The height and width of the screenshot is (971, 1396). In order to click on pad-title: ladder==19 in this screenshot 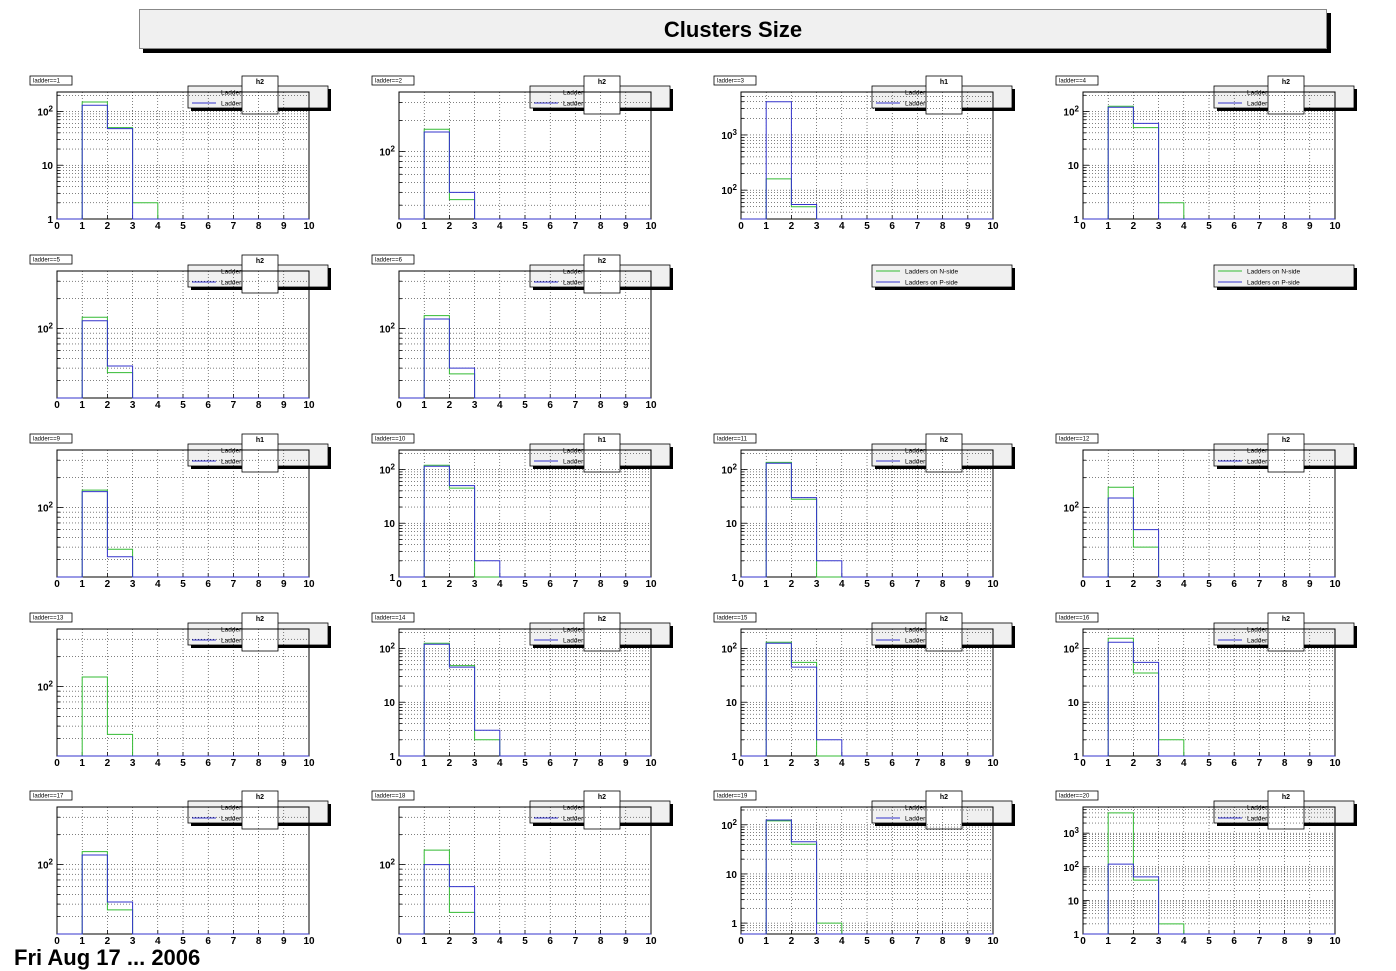, I will do `click(732, 797)`.